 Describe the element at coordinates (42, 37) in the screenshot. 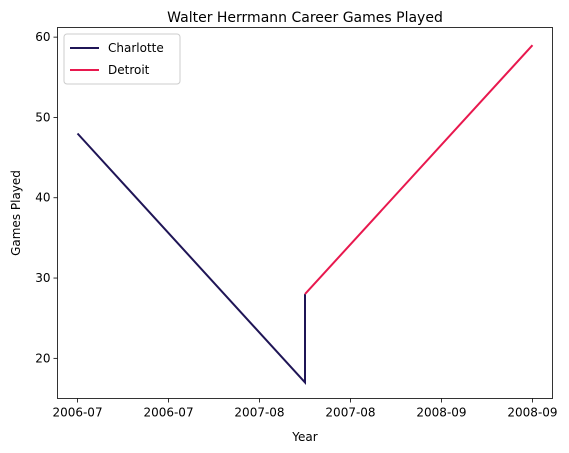

I see `y-tick-label: 60` at that location.